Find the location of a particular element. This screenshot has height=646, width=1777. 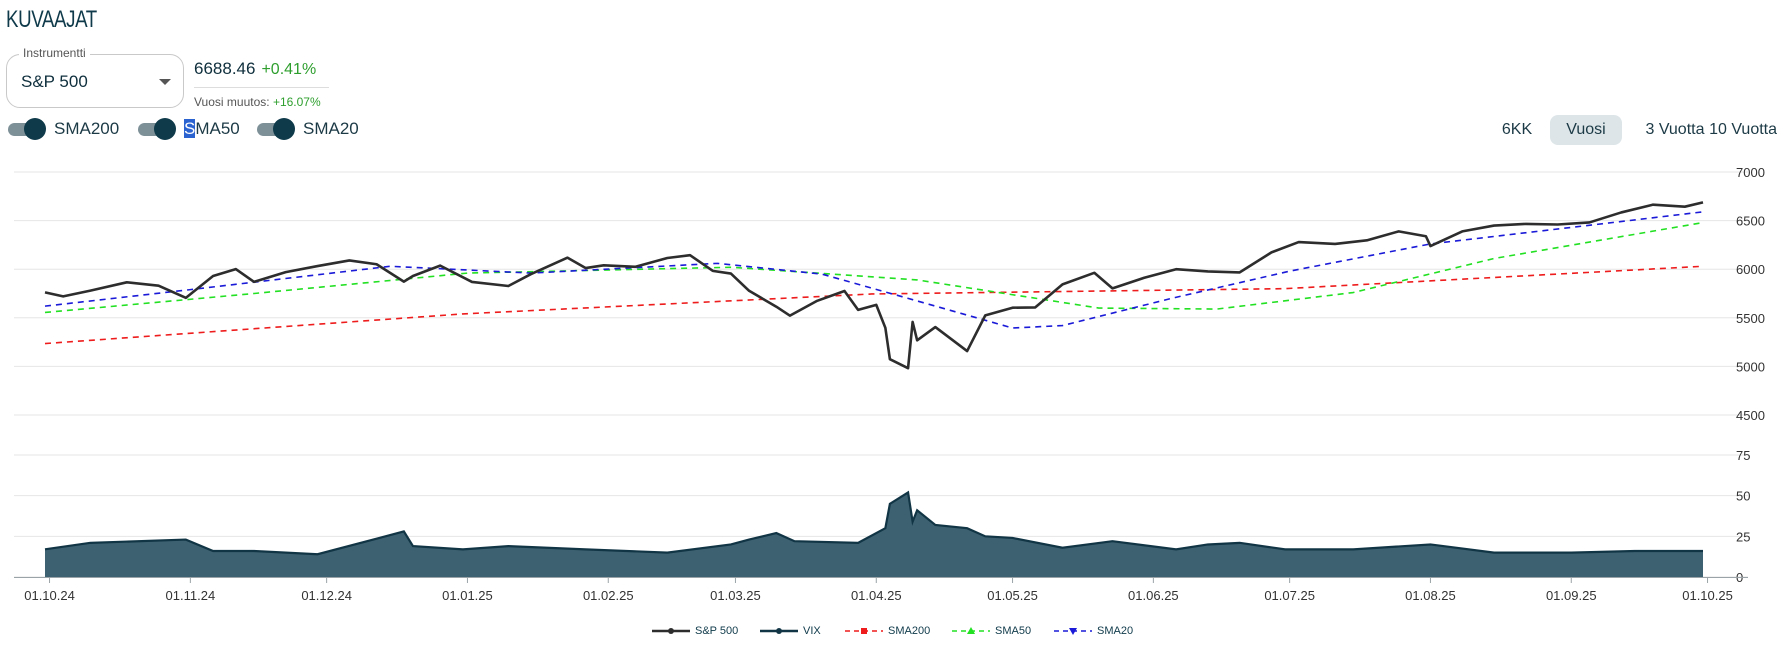

day-change: +0.41% is located at coordinates (289, 69).